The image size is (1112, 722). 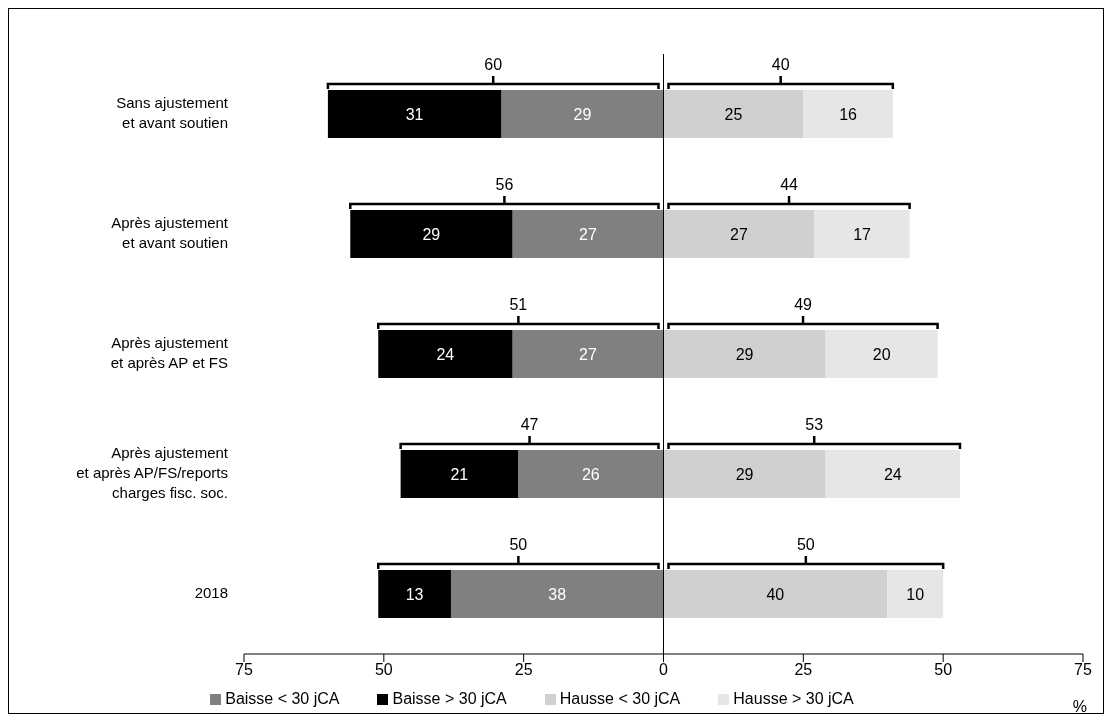 What do you see at coordinates (449, 698) in the screenshot?
I see `legend-label: Baisse > 30 jCA` at bounding box center [449, 698].